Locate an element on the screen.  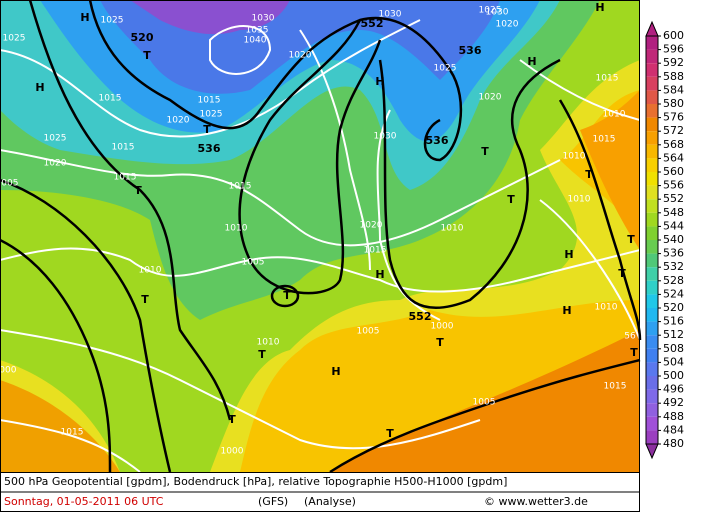
legend-label: 492 is located at coordinates (673, 402).